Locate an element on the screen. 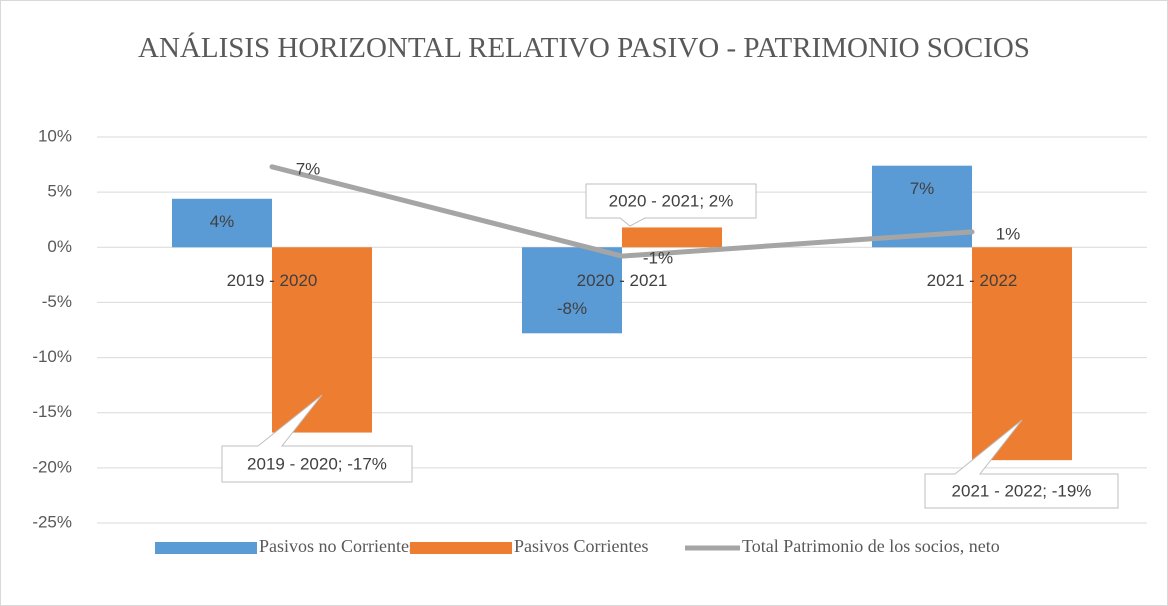 The width and height of the screenshot is (1168, 606). y-tick-label: -5% is located at coordinates (57, 301).